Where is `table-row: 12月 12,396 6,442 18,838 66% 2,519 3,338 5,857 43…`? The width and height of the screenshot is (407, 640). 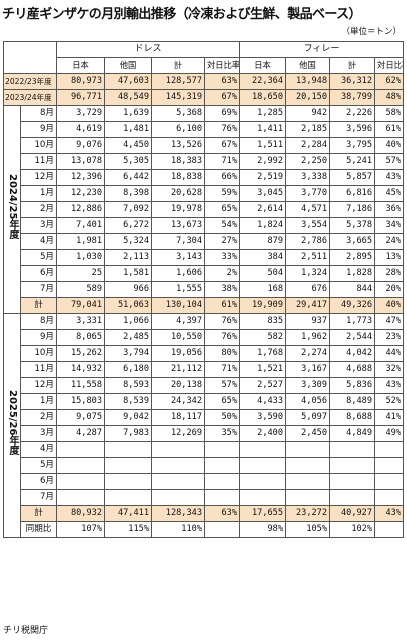 table-row: 12月 12,396 6,442 18,838 66% 2,519 3,338 5,857 43… is located at coordinates (204, 177).